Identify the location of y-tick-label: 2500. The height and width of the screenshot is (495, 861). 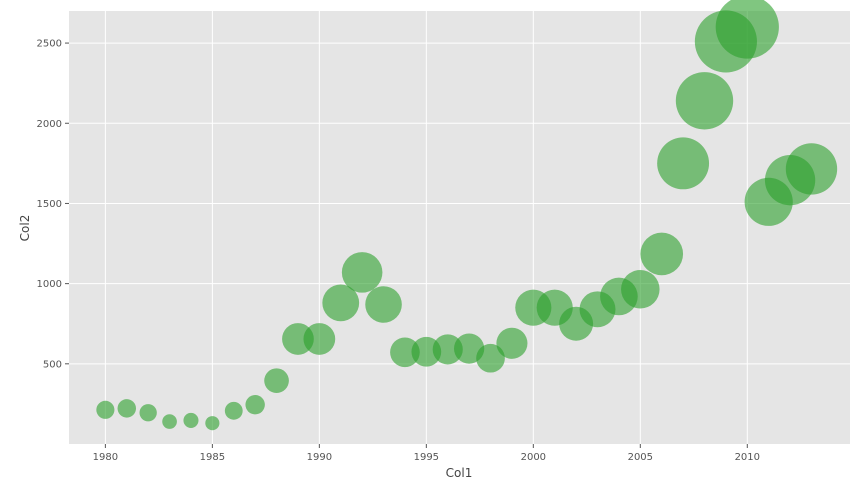
(49, 44).